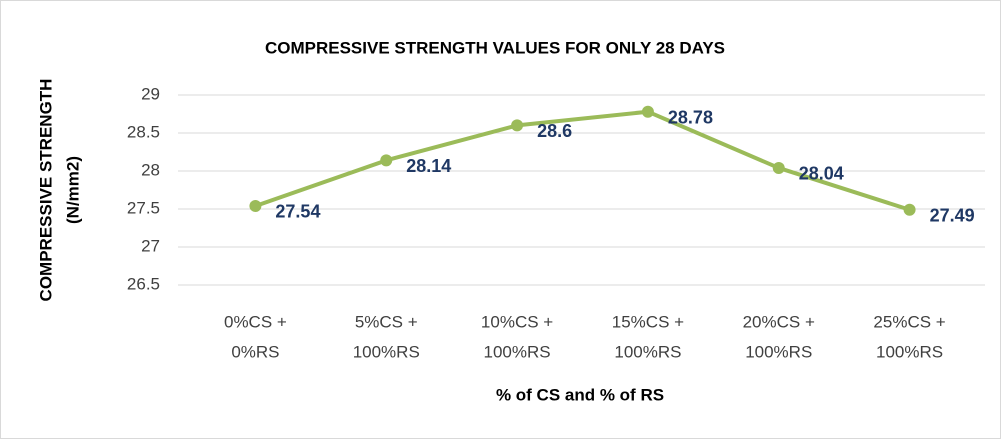 Image resolution: width=1001 pixels, height=444 pixels. Describe the element at coordinates (143, 283) in the screenshot. I see `y-tick-label: 26.5` at that location.